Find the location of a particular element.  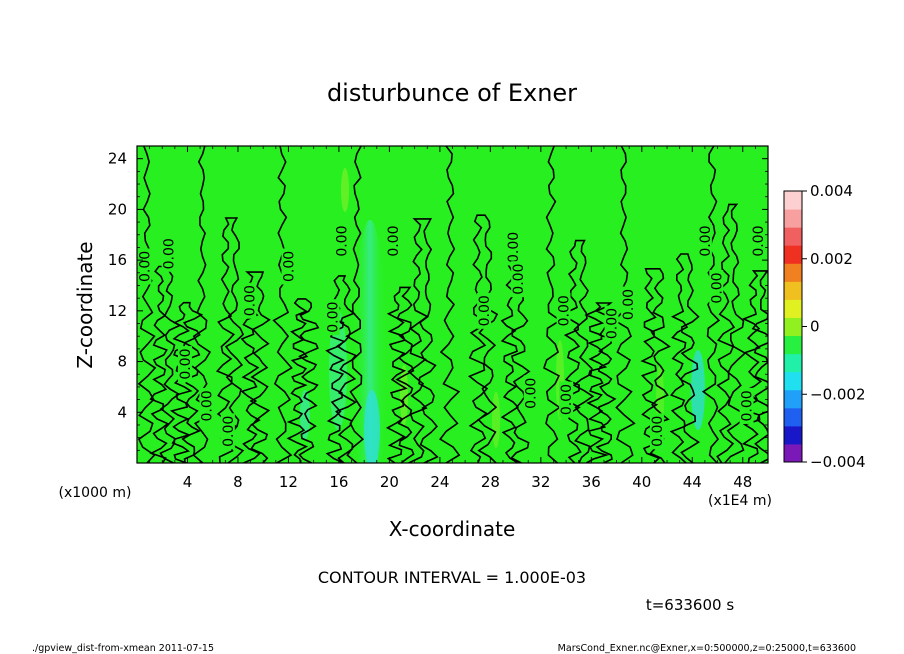

colorbar-tick-label: 0.004 is located at coordinates (831, 191).